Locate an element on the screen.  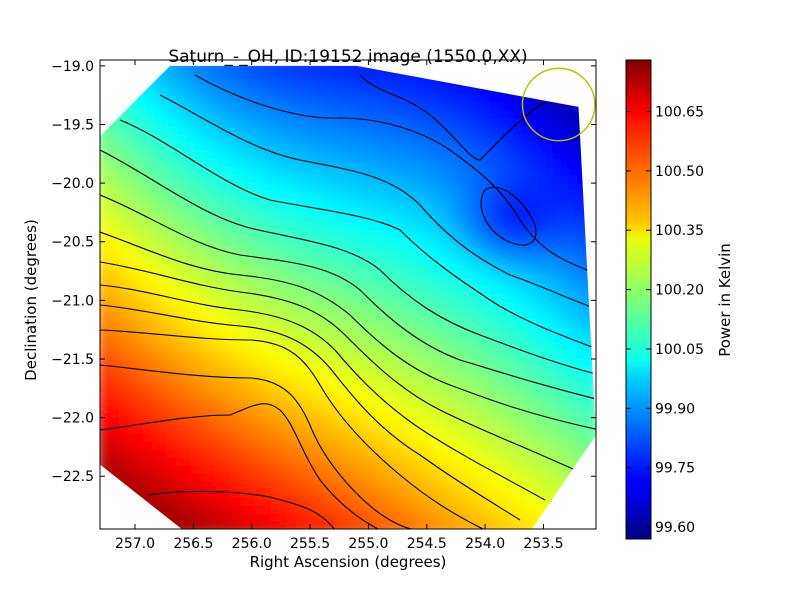
x-tick-label: 255.0 is located at coordinates (368, 544).